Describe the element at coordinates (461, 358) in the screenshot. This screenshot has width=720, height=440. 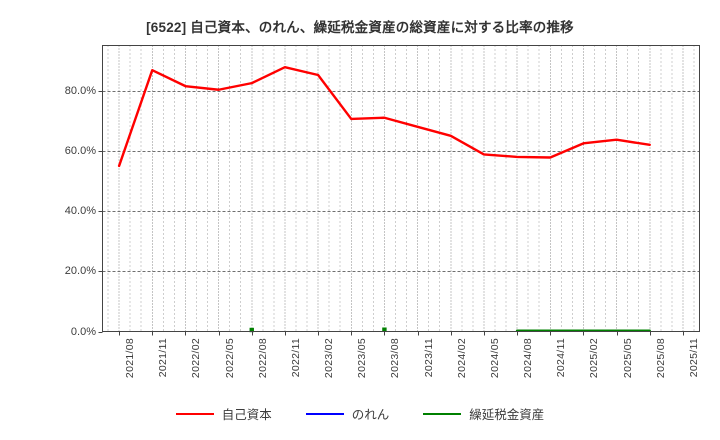
I see `x-axis-tick-label: 2024/02` at that location.